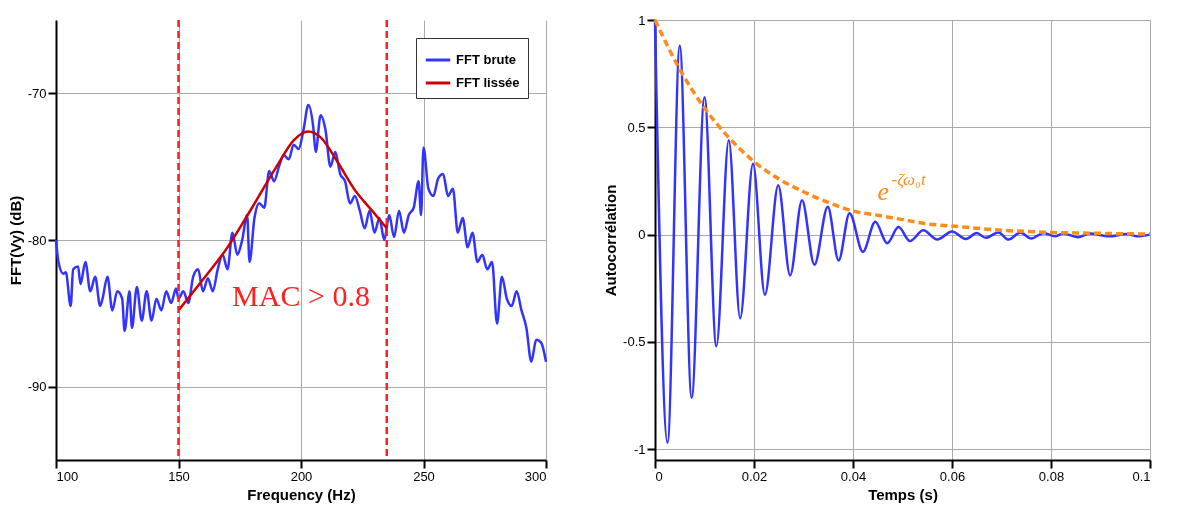 This screenshot has height=518, width=1195. Describe the element at coordinates (488, 82) in the screenshot. I see `legend-label: FFT lissée` at that location.